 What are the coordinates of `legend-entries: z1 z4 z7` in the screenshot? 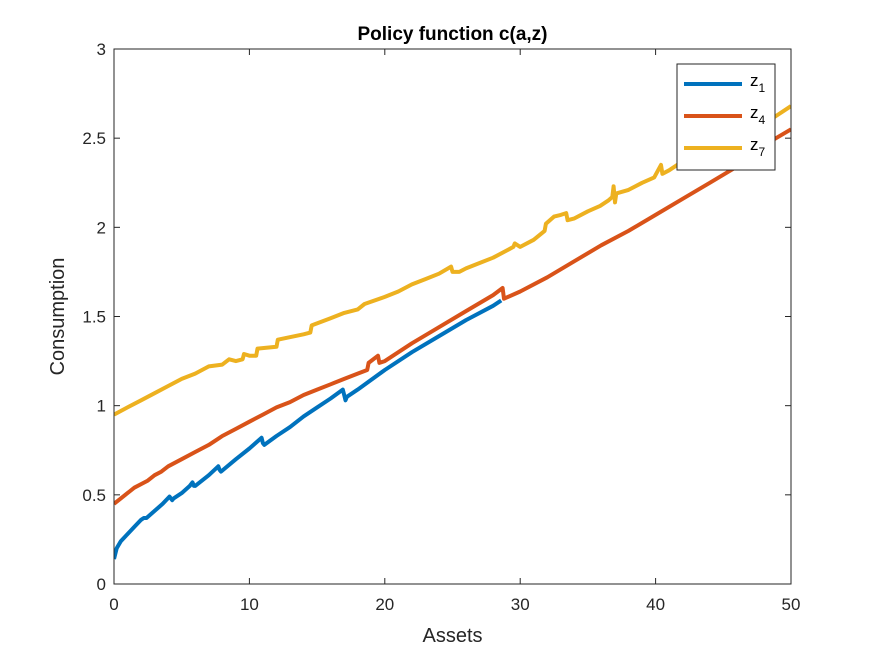 It's located at (725, 115).